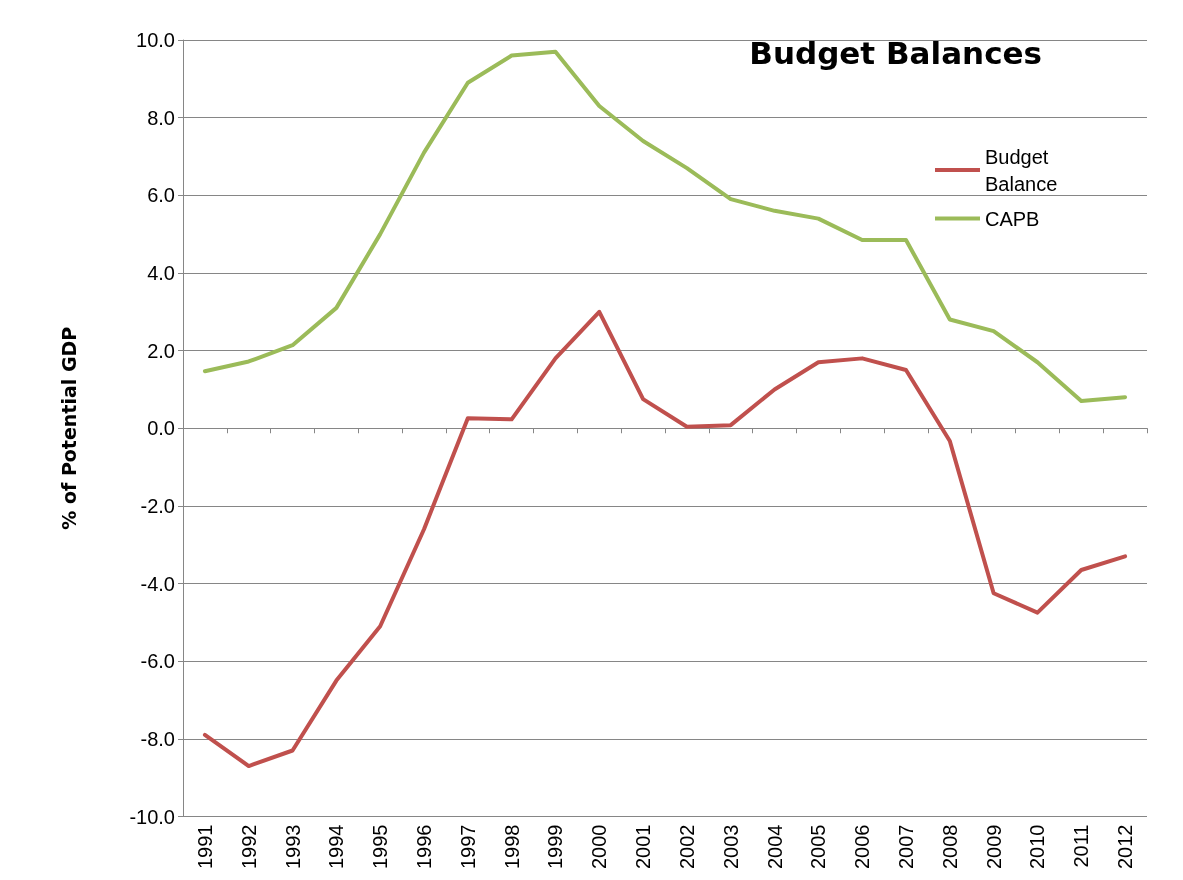 The height and width of the screenshot is (880, 1183). I want to click on y-tick-label: -2.0, so click(157, 505).